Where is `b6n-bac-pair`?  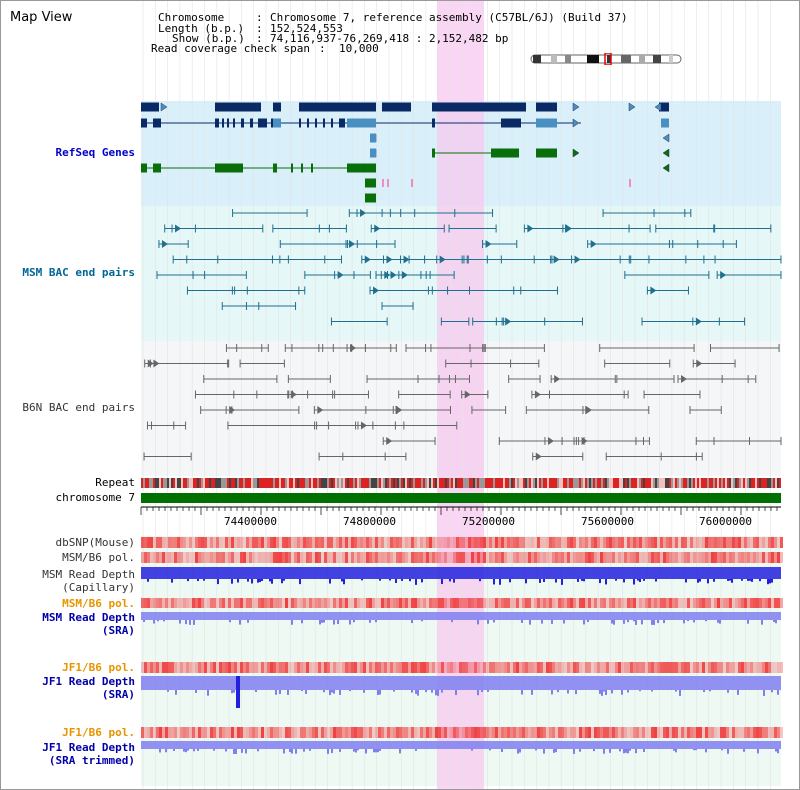
b6n-bac-pair is located at coordinates (557, 379).